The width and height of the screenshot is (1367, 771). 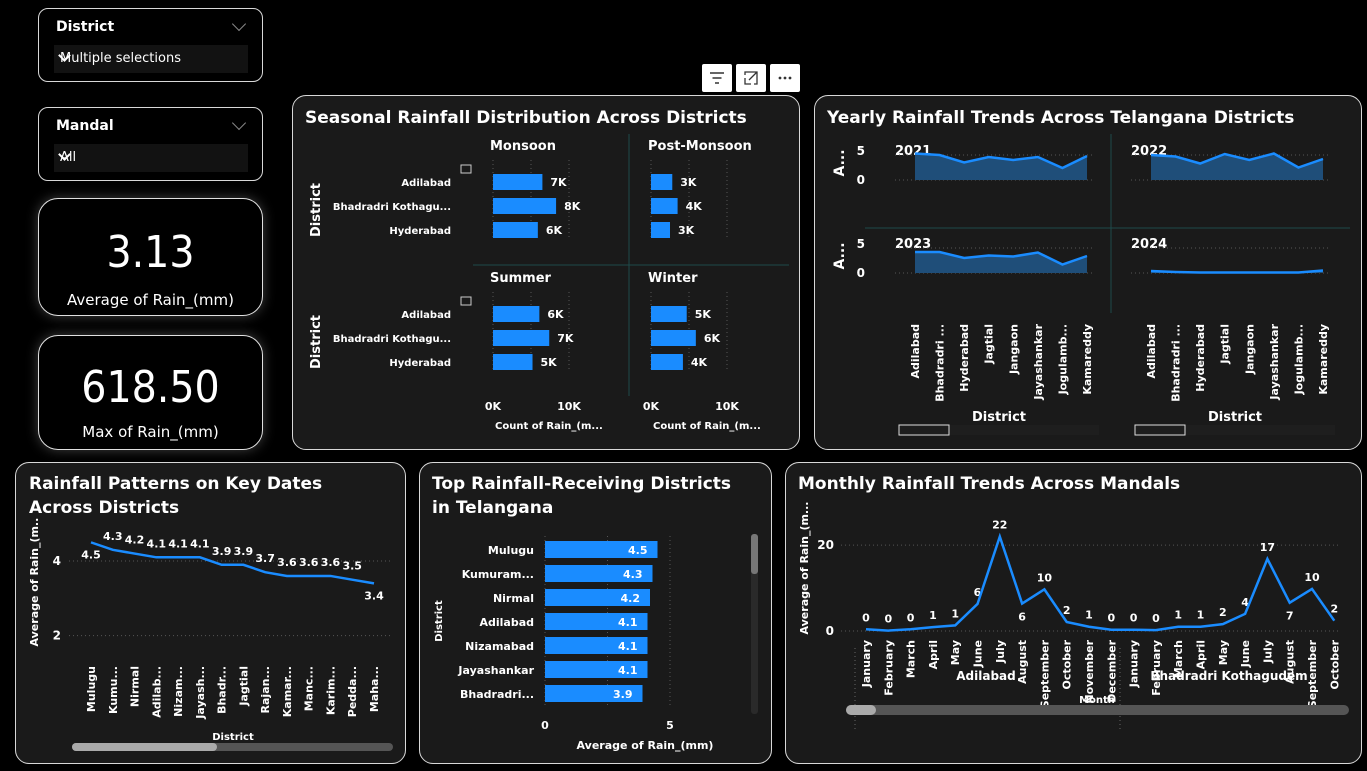 I want to click on data-label: 4.5, so click(x=91, y=554).